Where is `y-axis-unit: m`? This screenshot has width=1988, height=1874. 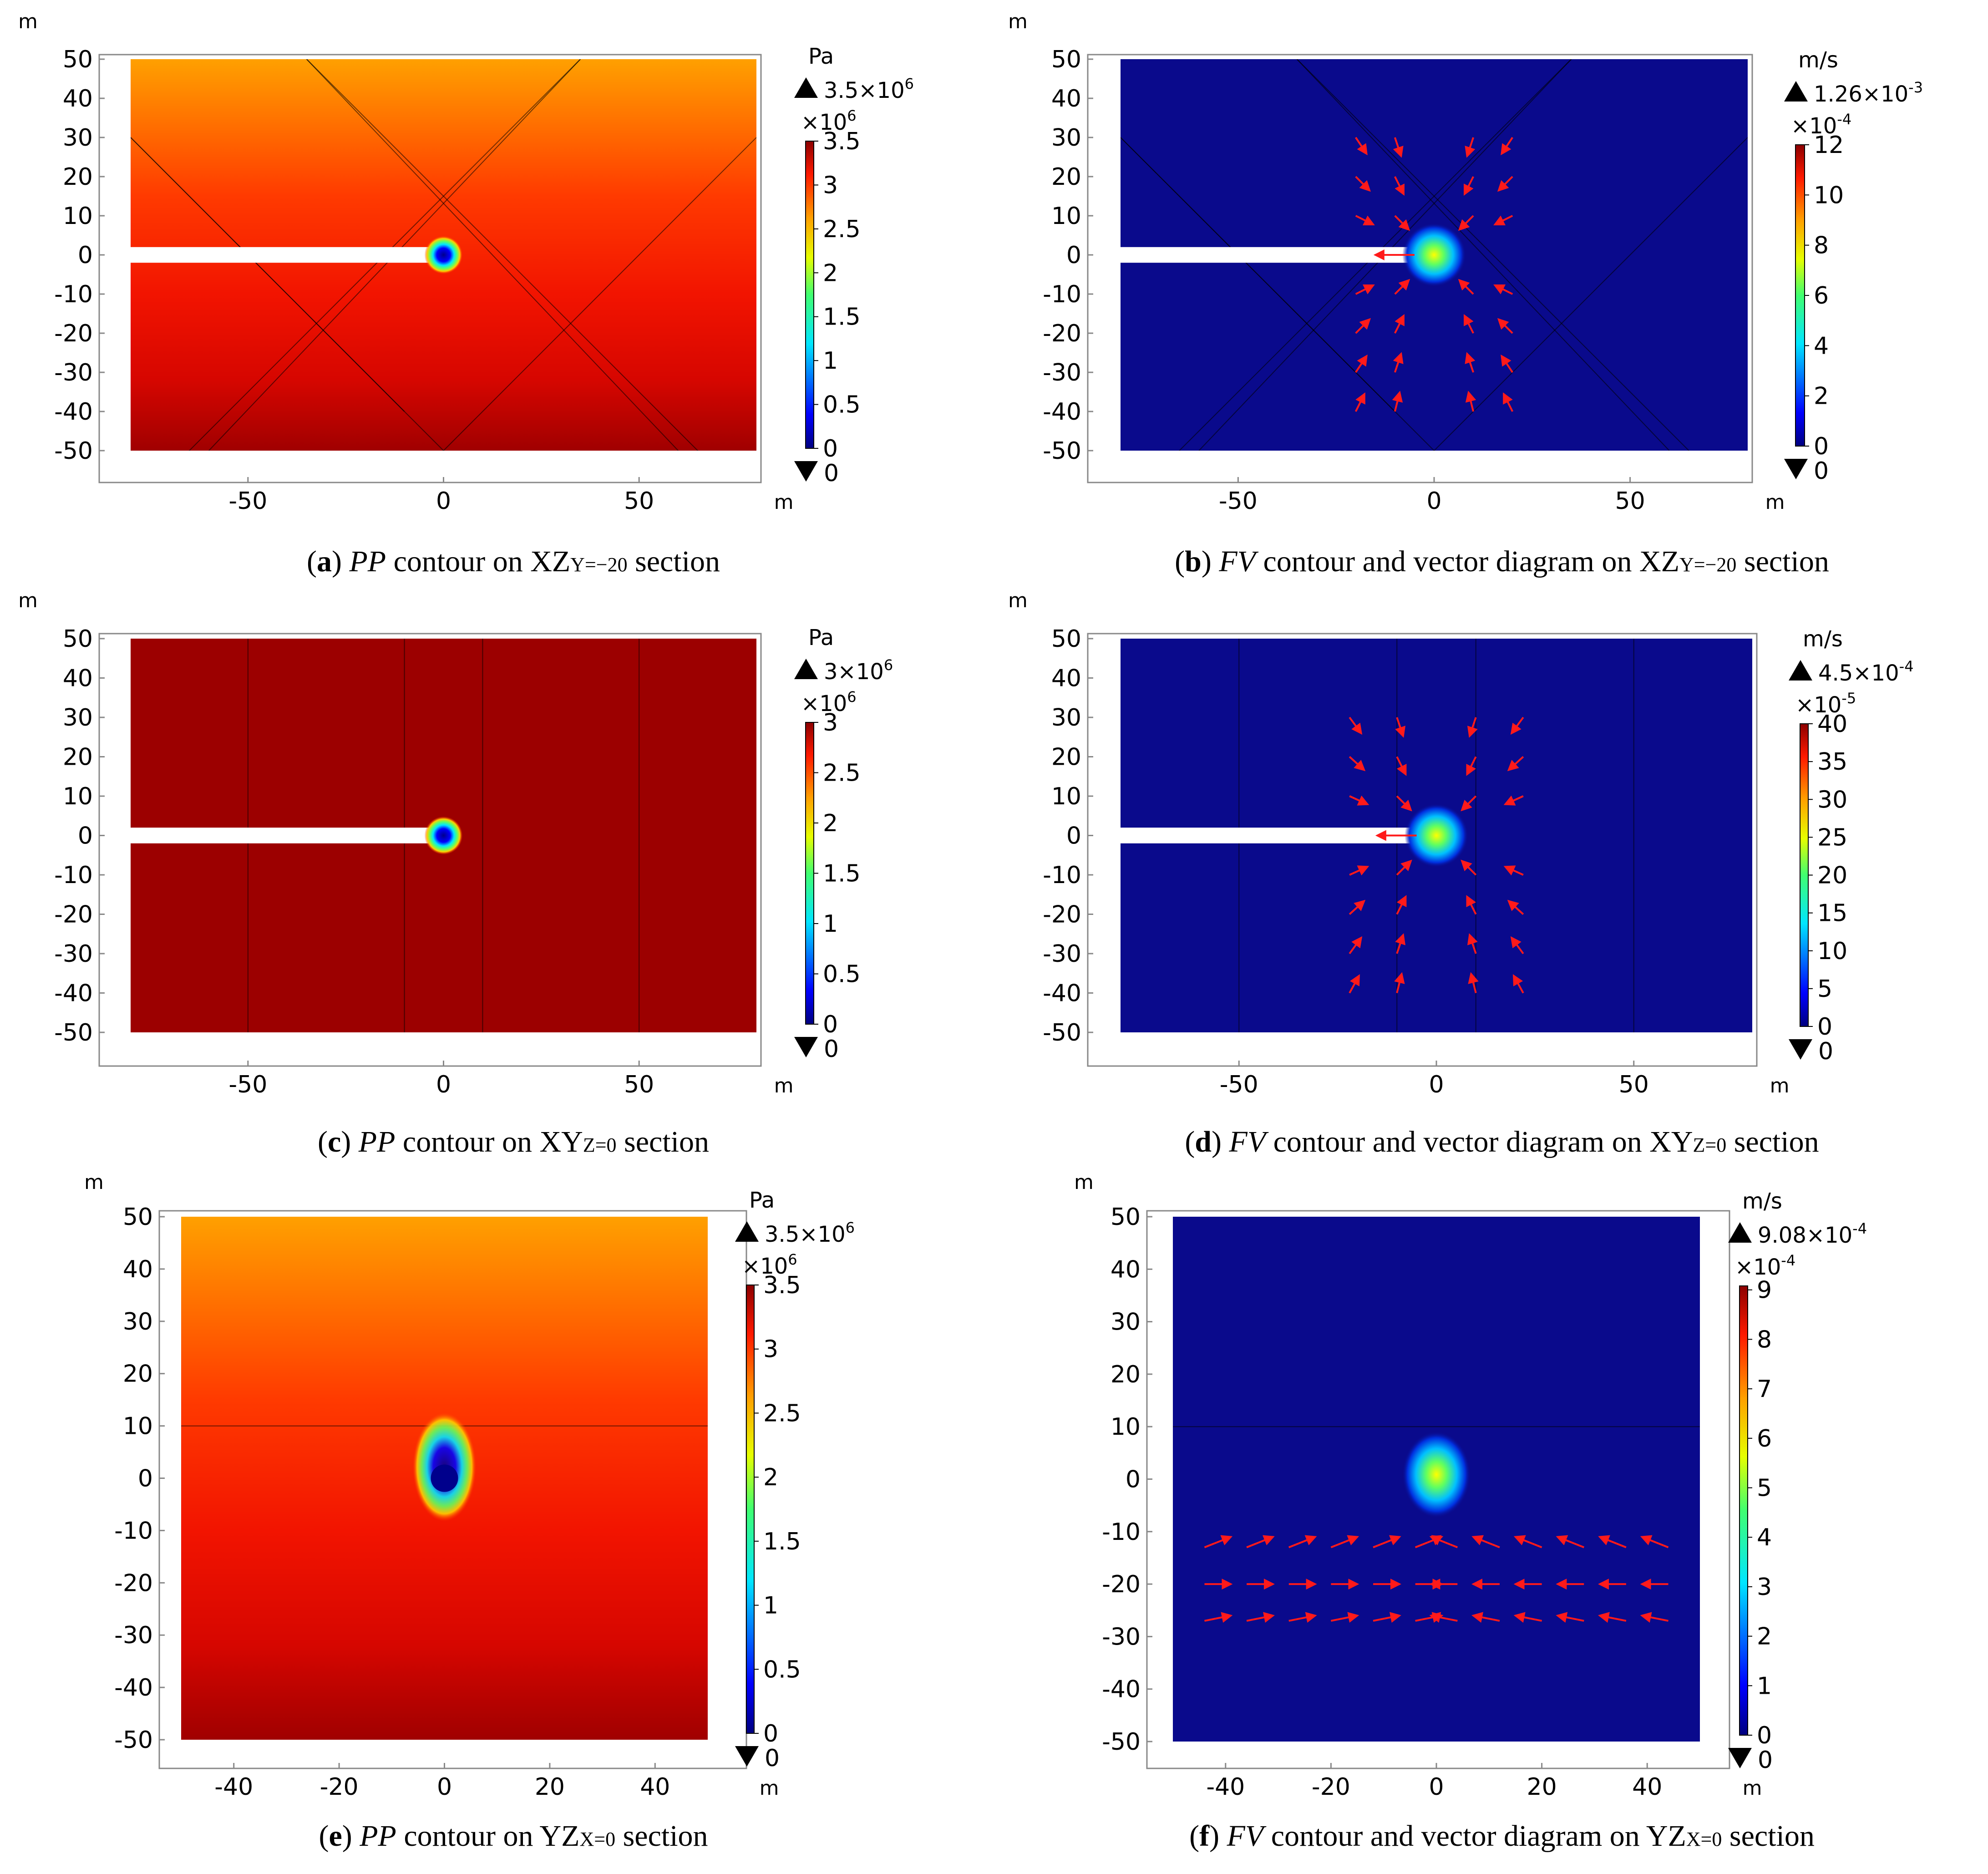
y-axis-unit: m is located at coordinates (1018, 600).